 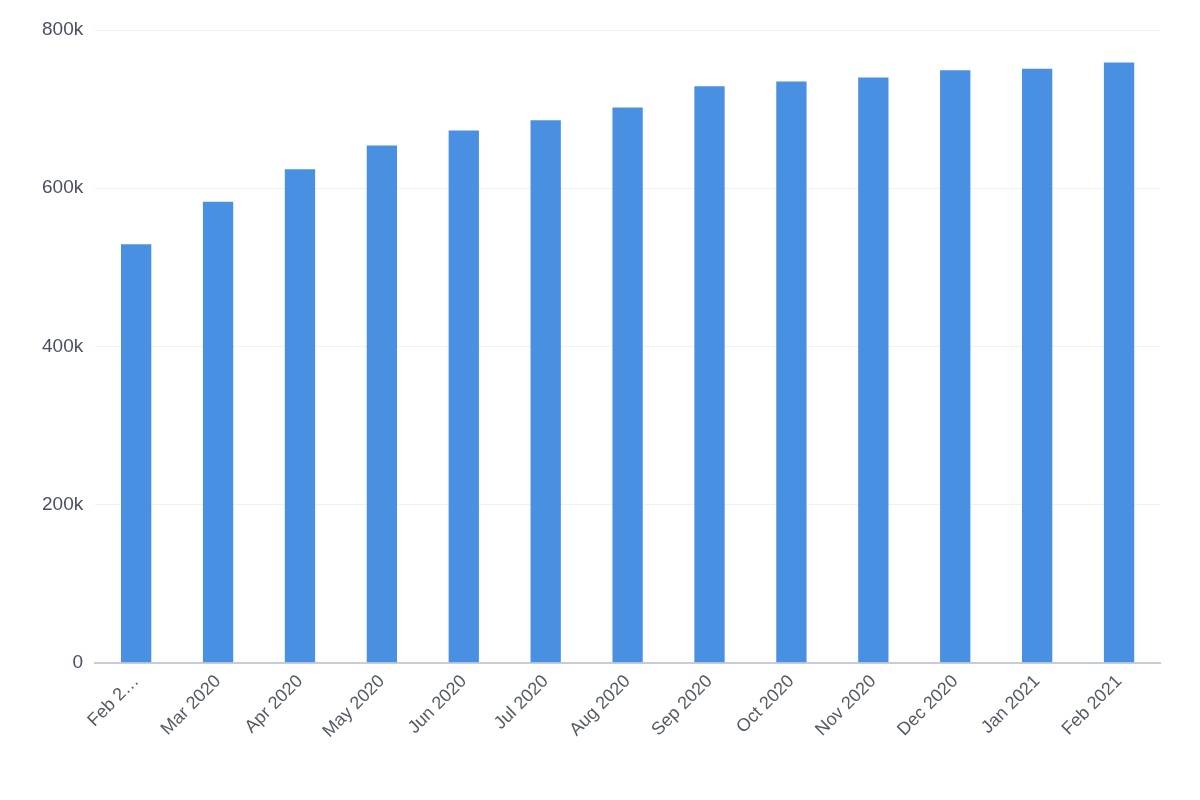 I want to click on y-tick-label: 200k, so click(x=63, y=503).